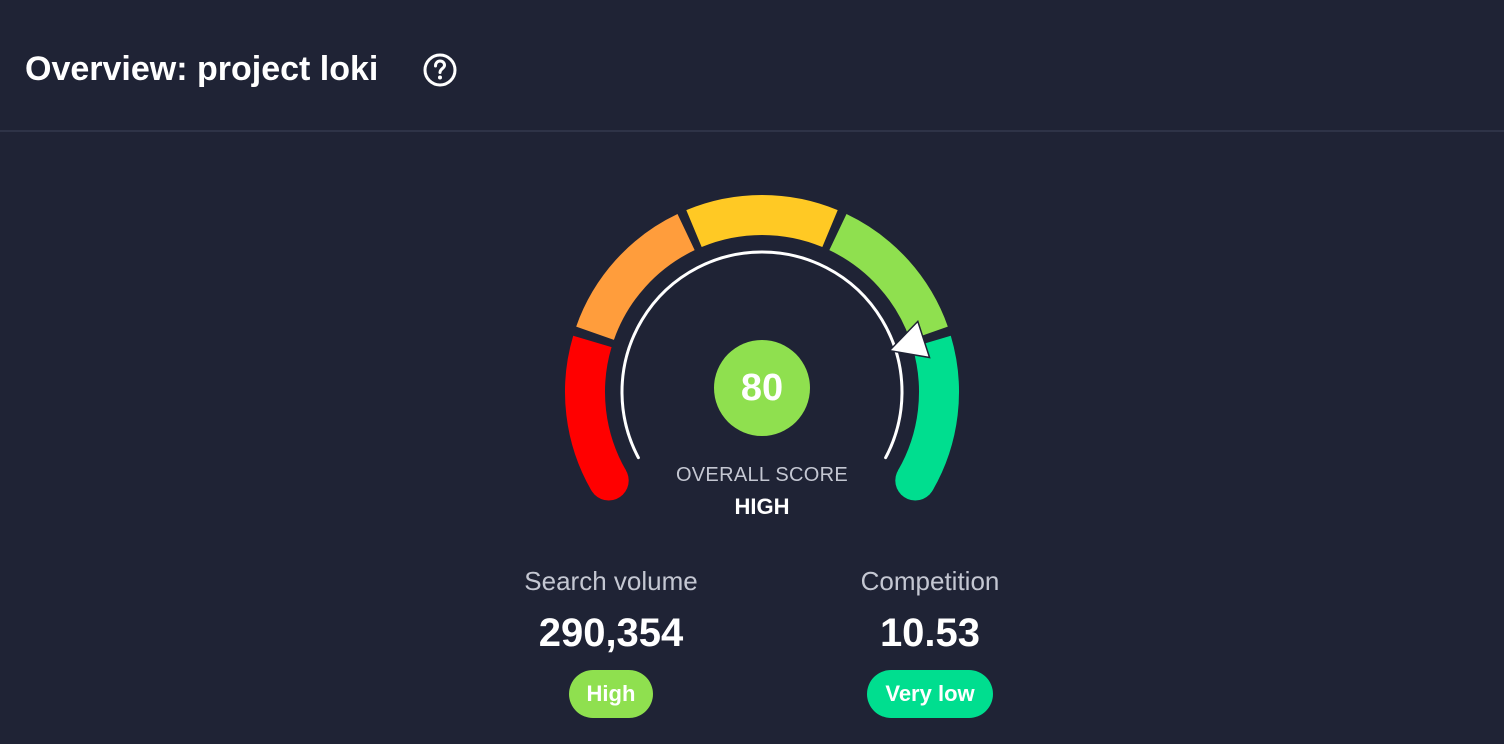 This screenshot has height=744, width=1504. I want to click on gauge-segment-red, so click(596, 413).